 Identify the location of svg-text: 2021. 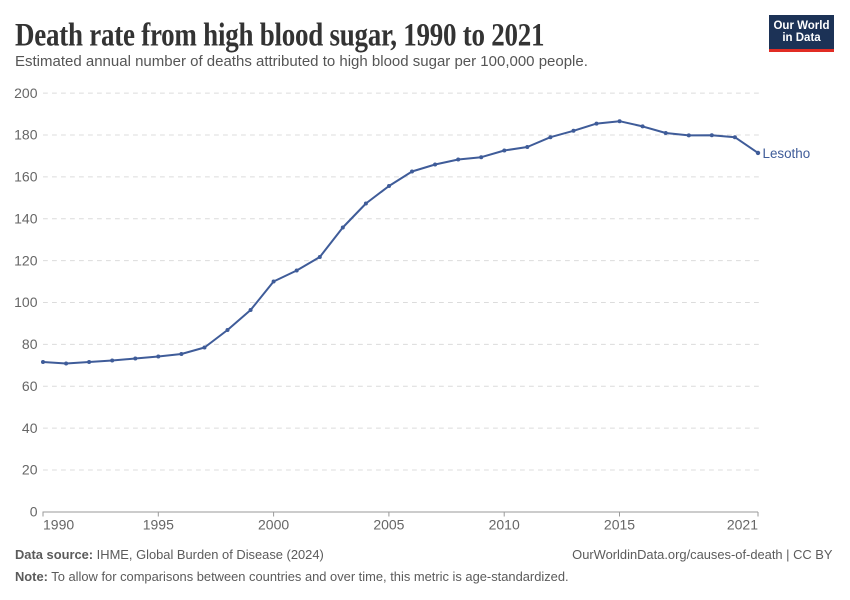
(742, 525).